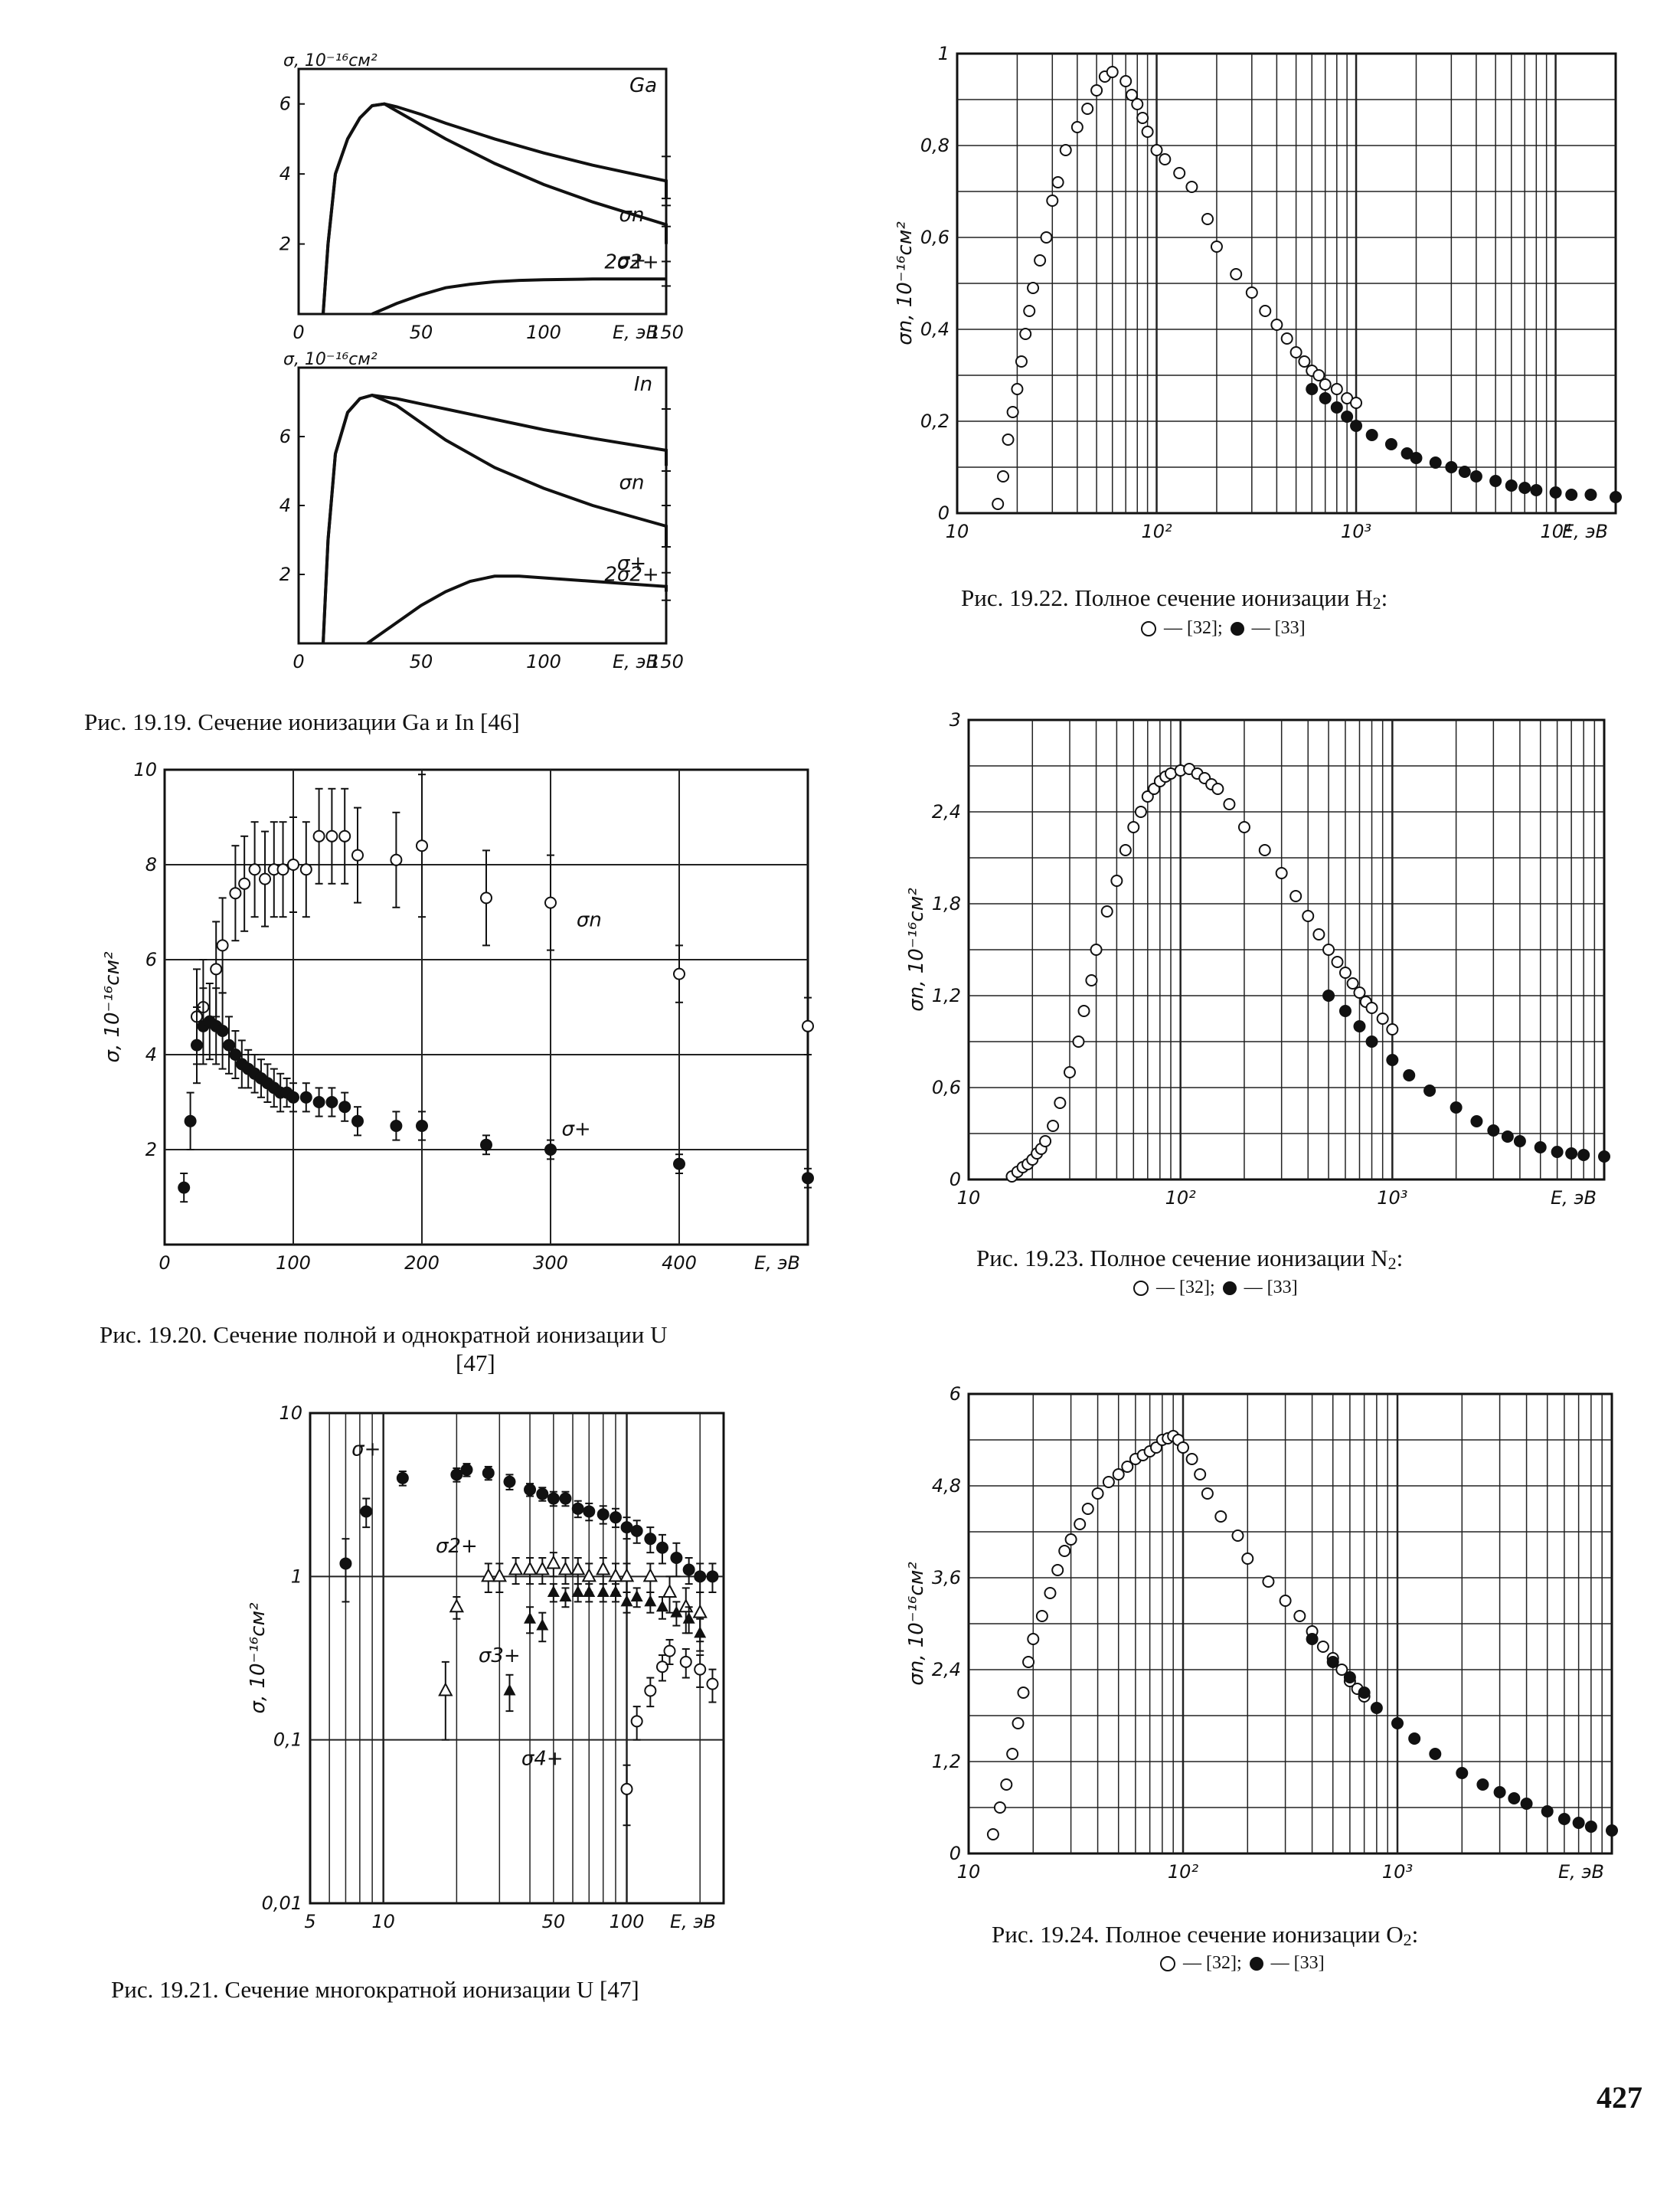 The width and height of the screenshot is (1680, 2192). What do you see at coordinates (916, 949) in the screenshot?
I see `y-axis-label: σn, 10⁻¹⁶см²` at bounding box center [916, 949].